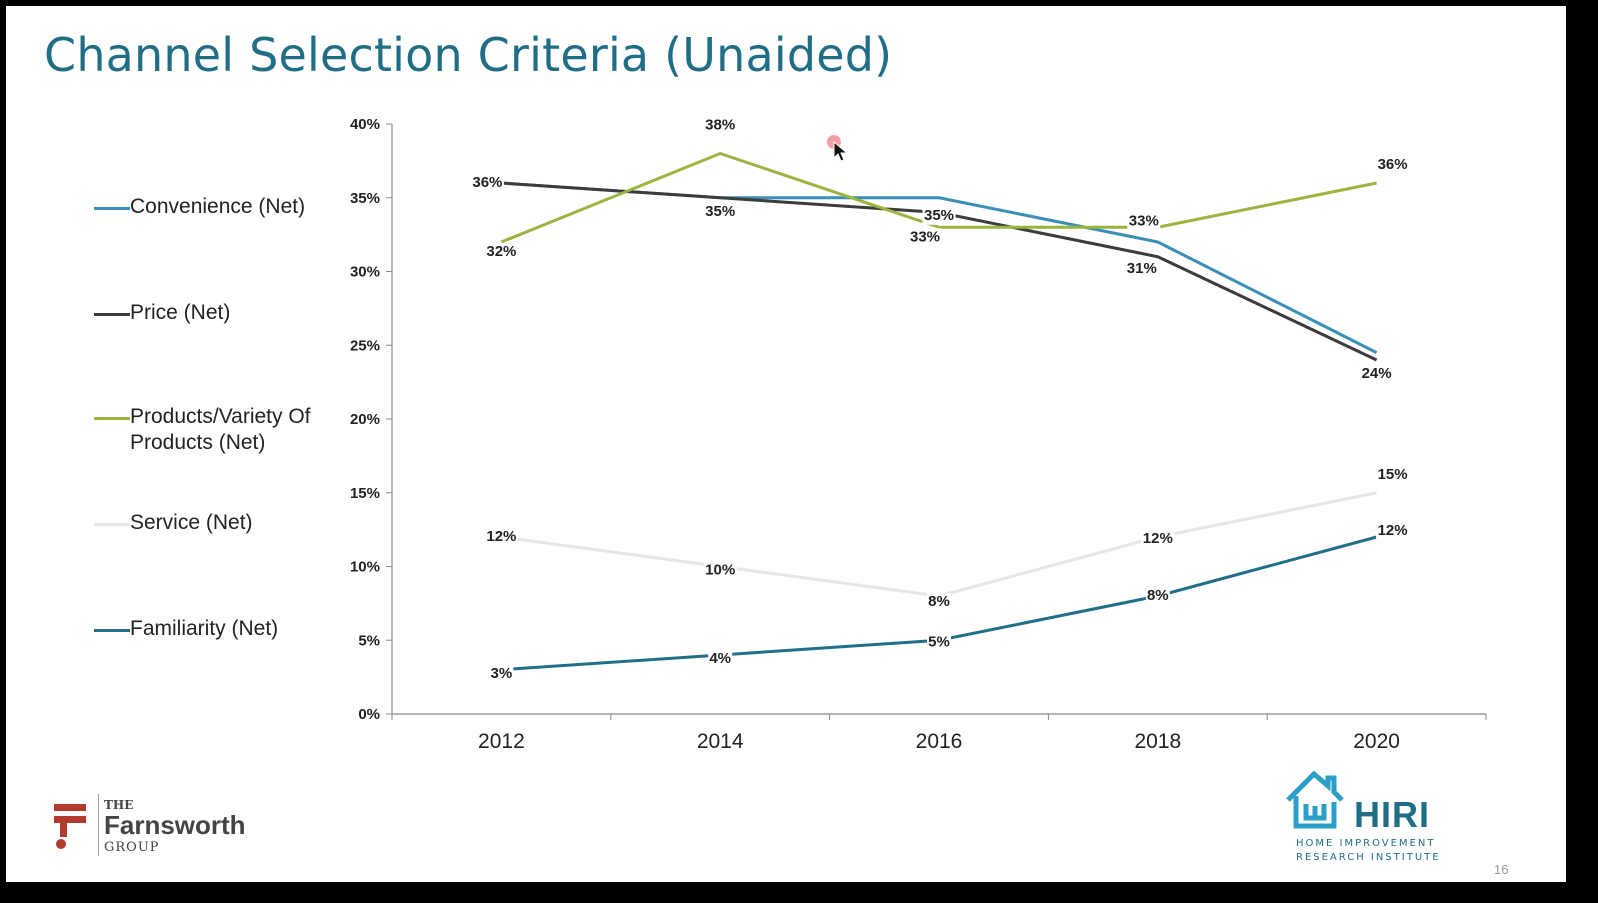  I want to click on legend-item-price: Price (Net), so click(162, 313).